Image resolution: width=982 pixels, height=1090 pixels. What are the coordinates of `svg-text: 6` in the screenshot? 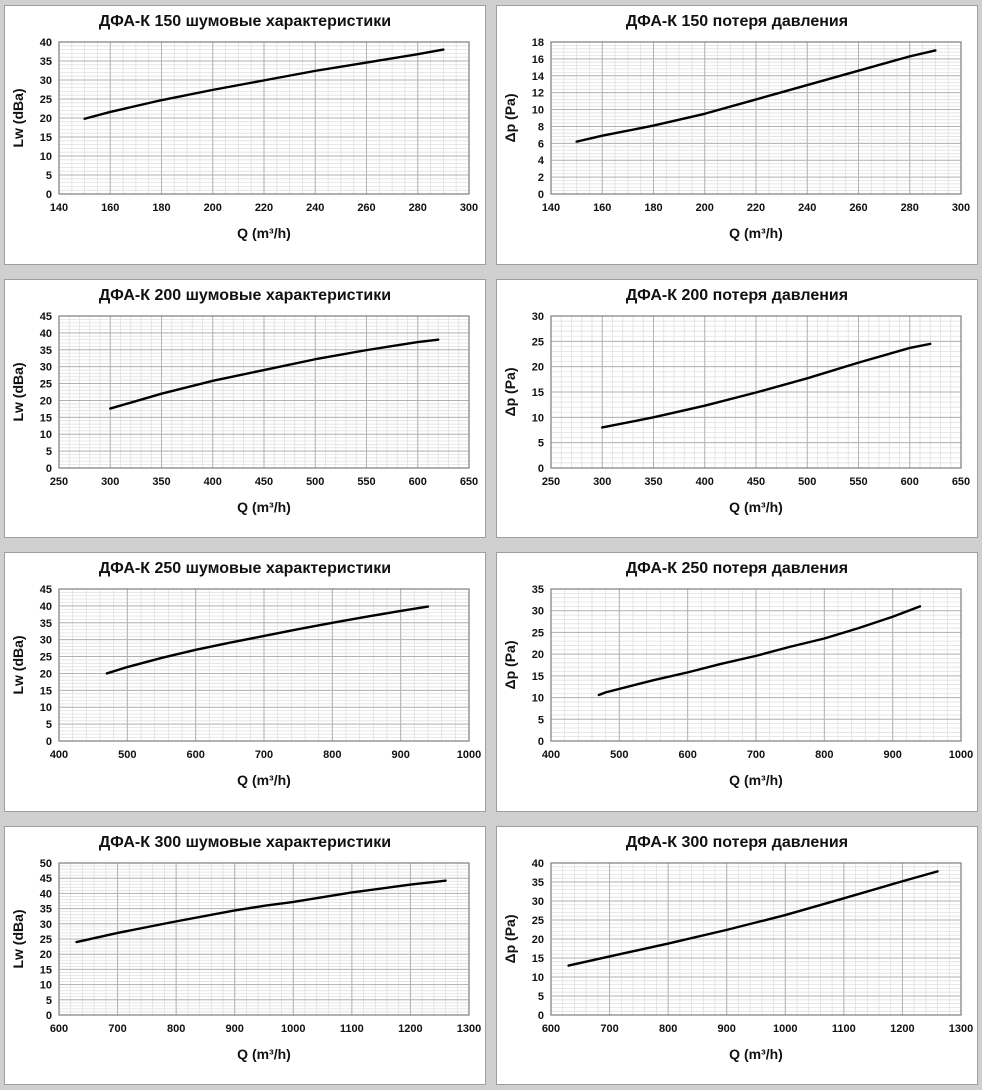 It's located at (541, 144).